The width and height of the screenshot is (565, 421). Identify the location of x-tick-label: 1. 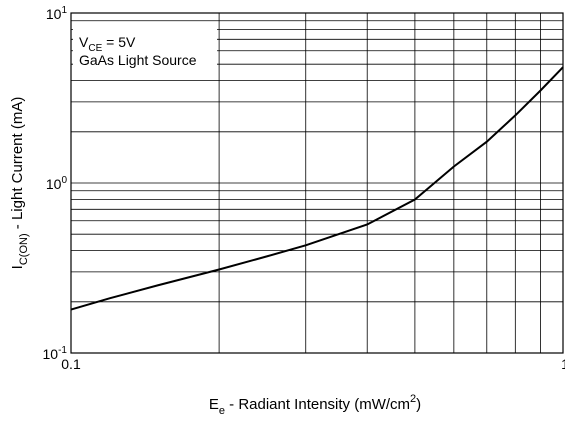
(563, 364).